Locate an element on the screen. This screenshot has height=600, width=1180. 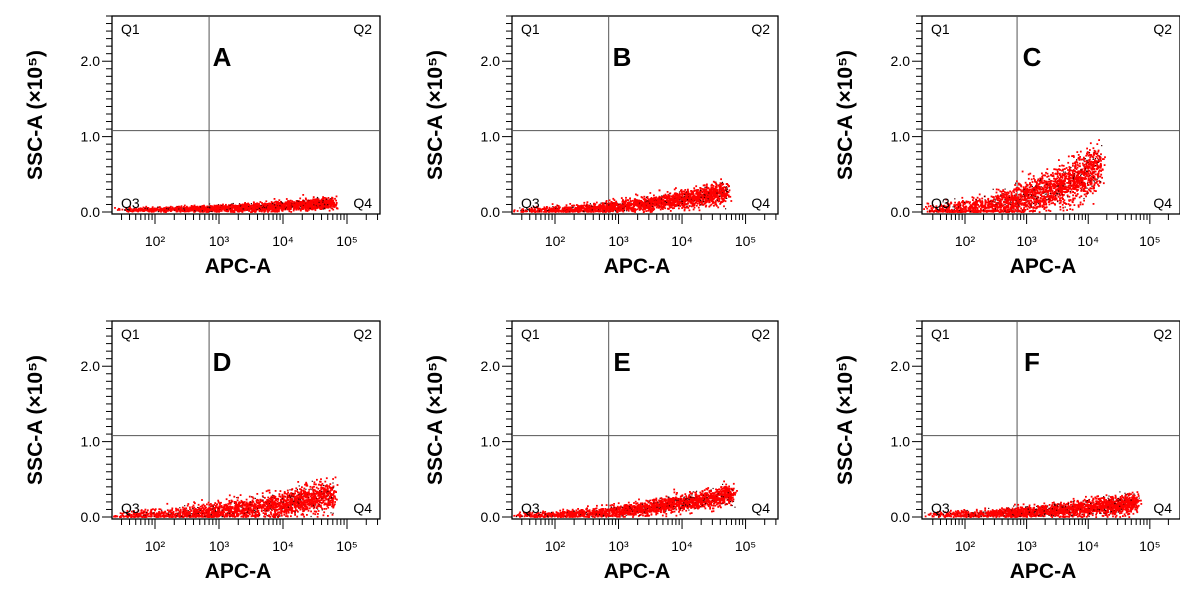
x-tick-label: 10² is located at coordinates (155, 241).